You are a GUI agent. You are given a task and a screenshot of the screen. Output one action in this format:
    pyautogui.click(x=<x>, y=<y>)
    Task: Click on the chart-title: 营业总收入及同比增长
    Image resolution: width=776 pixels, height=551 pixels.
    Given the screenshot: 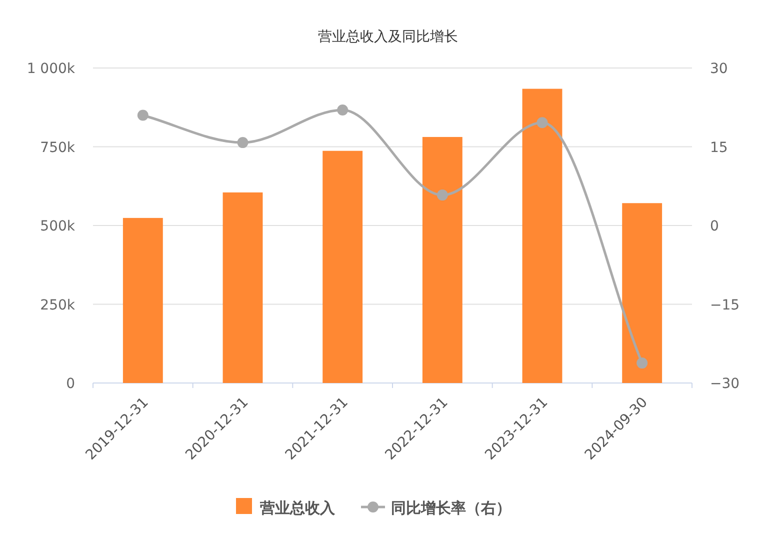 What is the action you would take?
    pyautogui.click(x=388, y=37)
    